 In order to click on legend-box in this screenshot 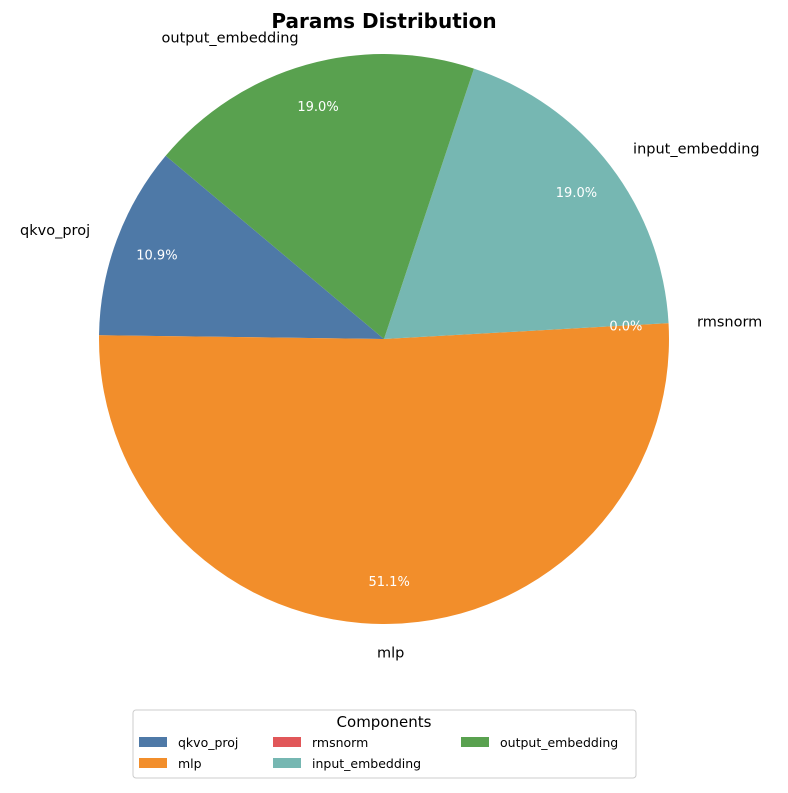, I will do `click(384, 744)`.